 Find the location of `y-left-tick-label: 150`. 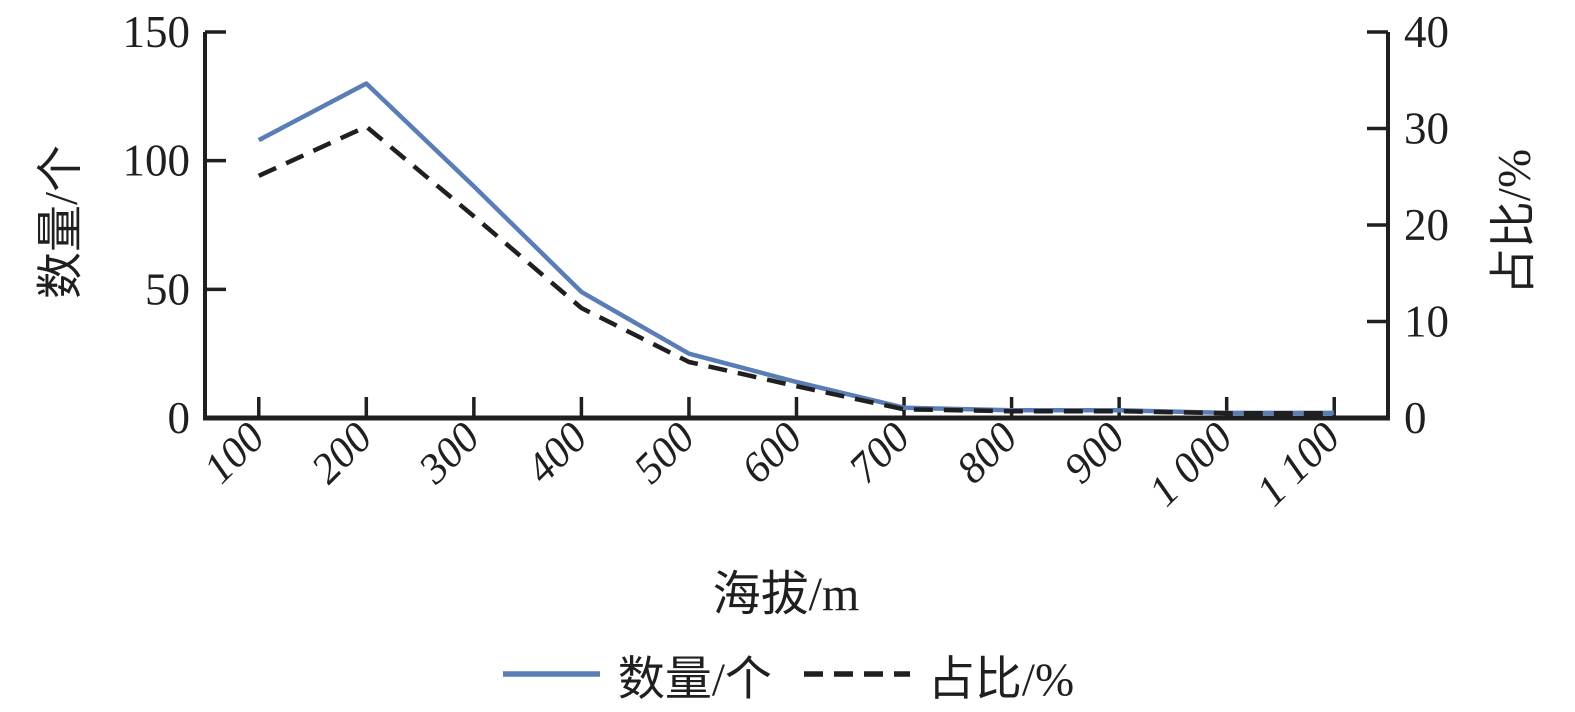

y-left-tick-label: 150 is located at coordinates (157, 32).